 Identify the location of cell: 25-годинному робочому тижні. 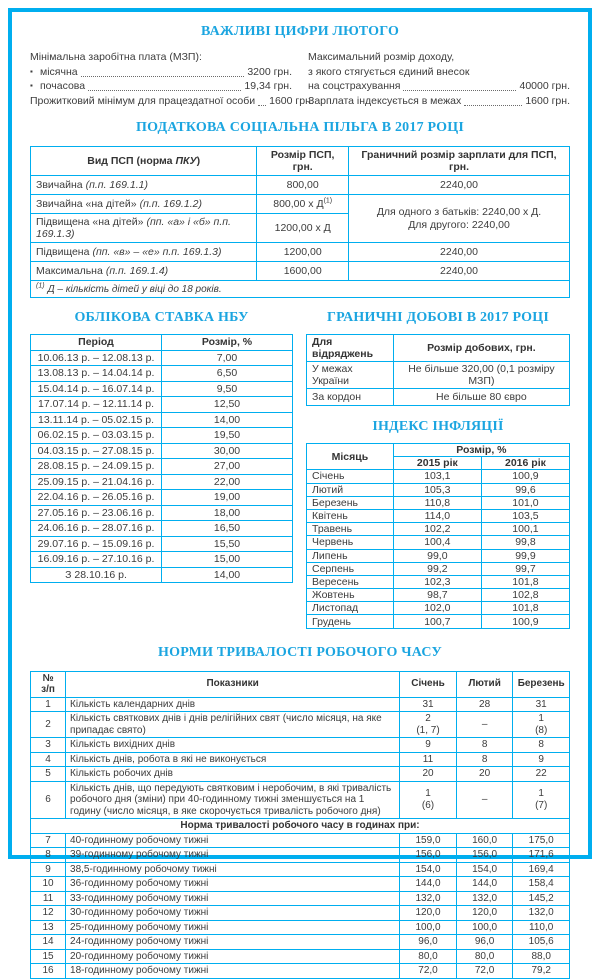
(233, 927).